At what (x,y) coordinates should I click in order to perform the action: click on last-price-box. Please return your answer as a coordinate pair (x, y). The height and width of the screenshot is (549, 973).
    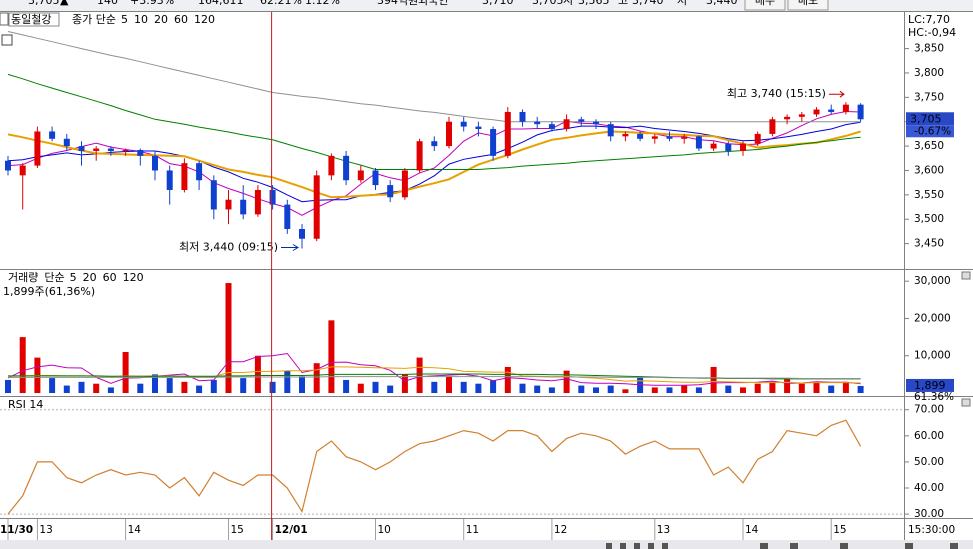
    Looking at the image, I should click on (930, 119).